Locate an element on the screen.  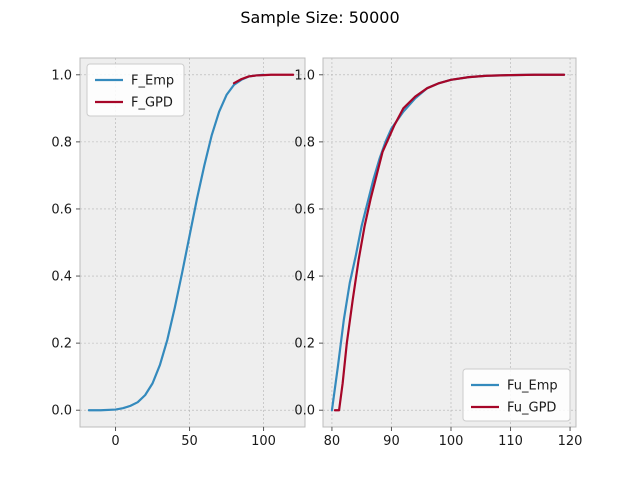
legend-label: F_GPD is located at coordinates (152, 103).